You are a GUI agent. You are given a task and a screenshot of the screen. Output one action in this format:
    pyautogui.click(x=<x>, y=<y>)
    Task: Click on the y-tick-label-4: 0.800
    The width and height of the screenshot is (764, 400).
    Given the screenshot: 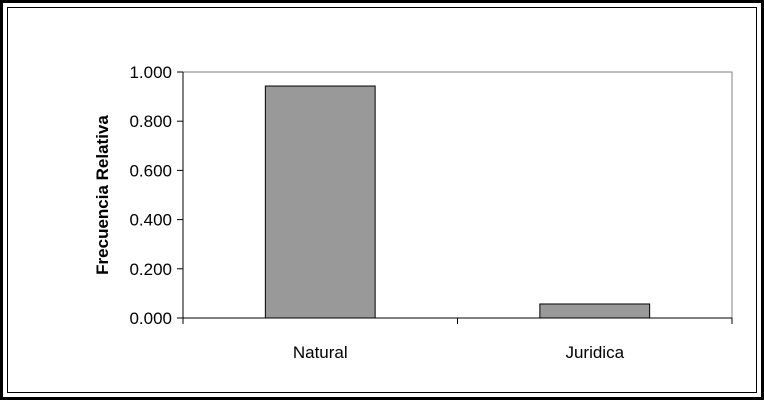 What is the action you would take?
    pyautogui.click(x=150, y=121)
    